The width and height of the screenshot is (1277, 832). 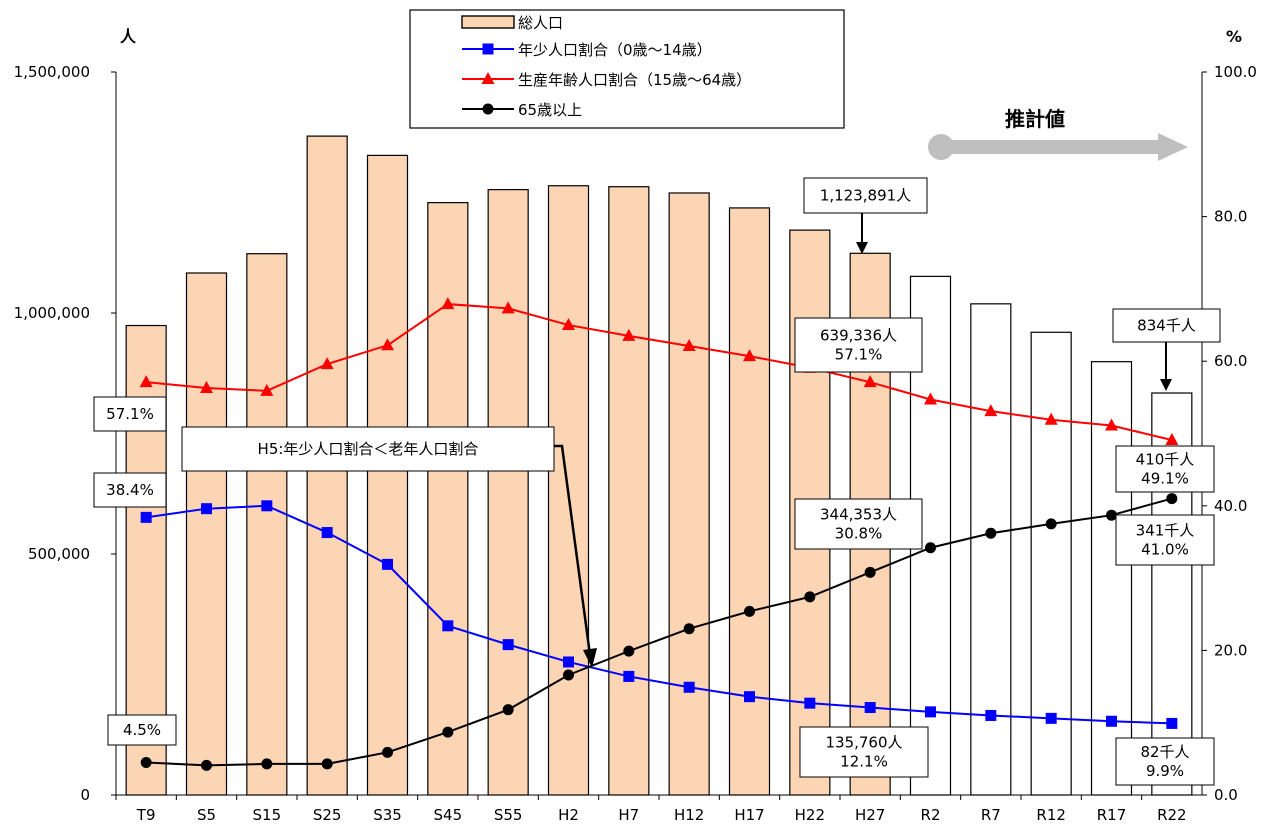 I want to click on x-tick-label: S5, so click(x=206, y=815).